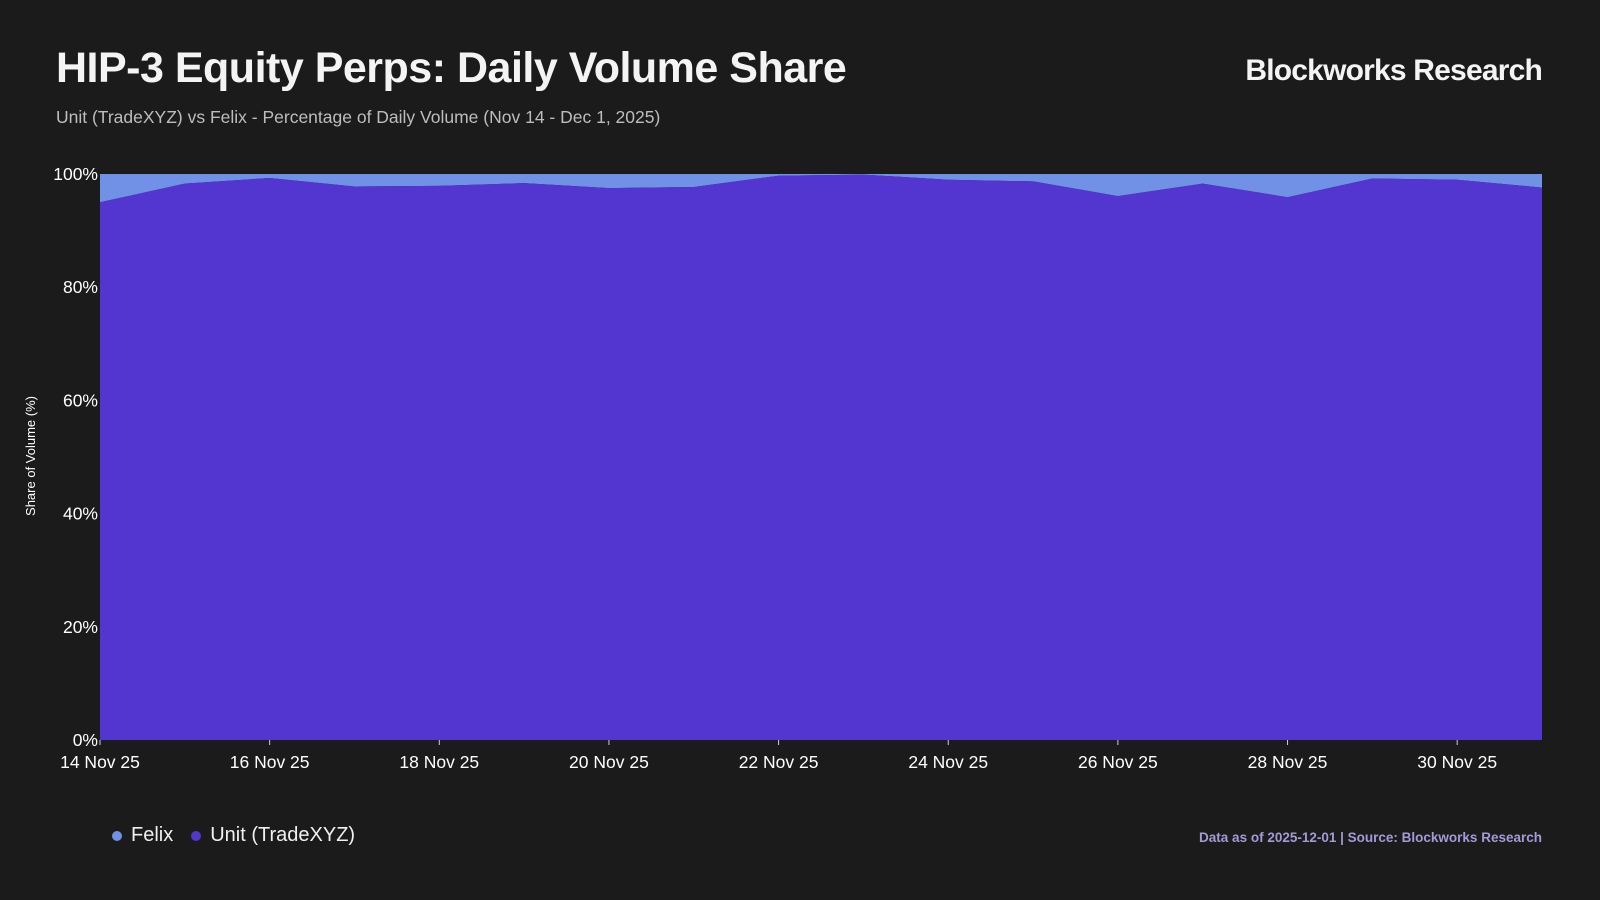 Image resolution: width=1600 pixels, height=900 pixels. What do you see at coordinates (1288, 762) in the screenshot?
I see `x-tick-label: 28 Nov 25` at bounding box center [1288, 762].